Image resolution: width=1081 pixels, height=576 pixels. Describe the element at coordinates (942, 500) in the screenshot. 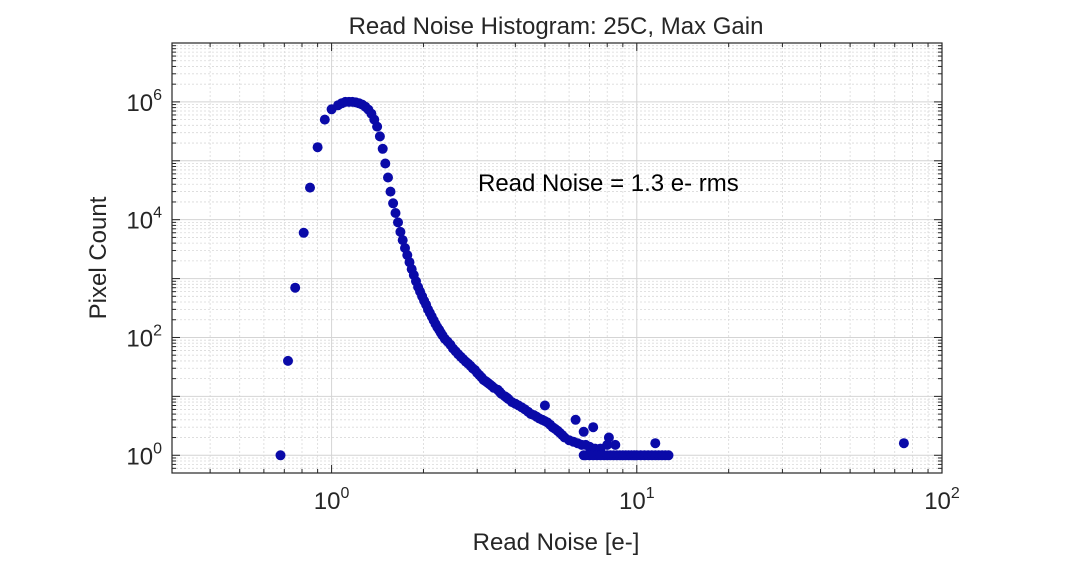

I see `x-tick-label: 10²` at that location.